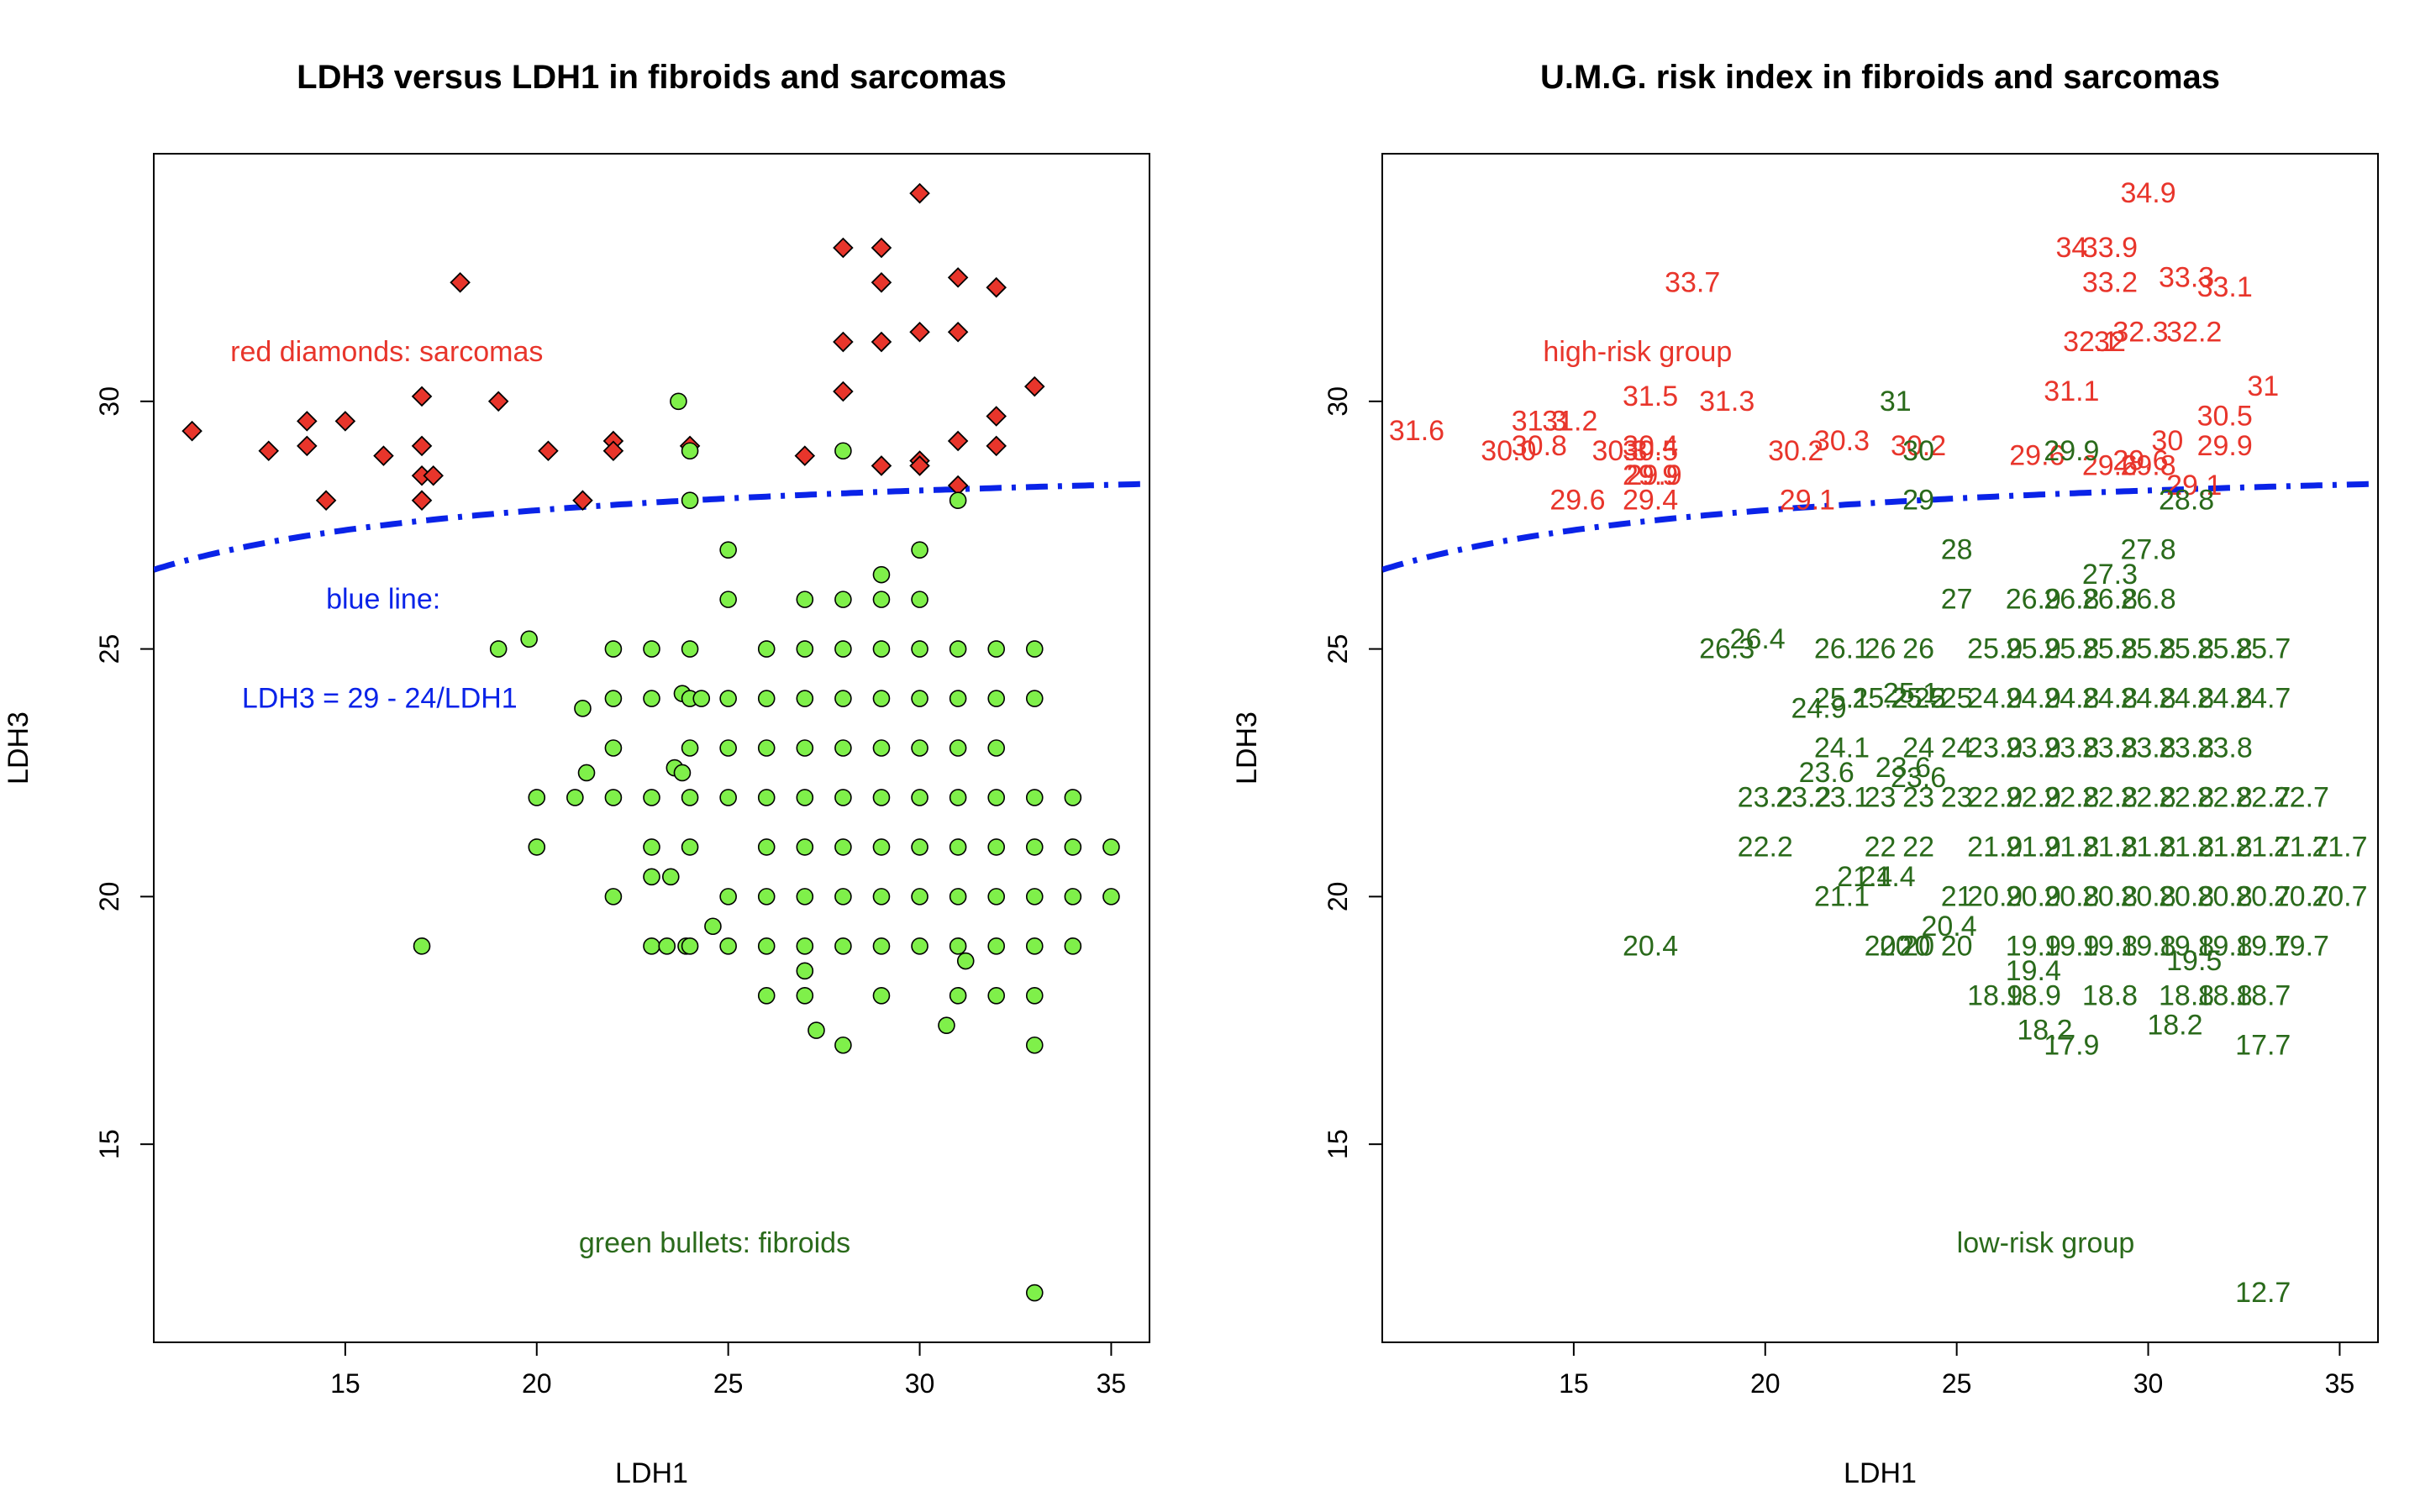 The width and height of the screenshot is (2420, 1512). What do you see at coordinates (2147, 550) in the screenshot?
I see `risk-index-label: 27.8` at bounding box center [2147, 550].